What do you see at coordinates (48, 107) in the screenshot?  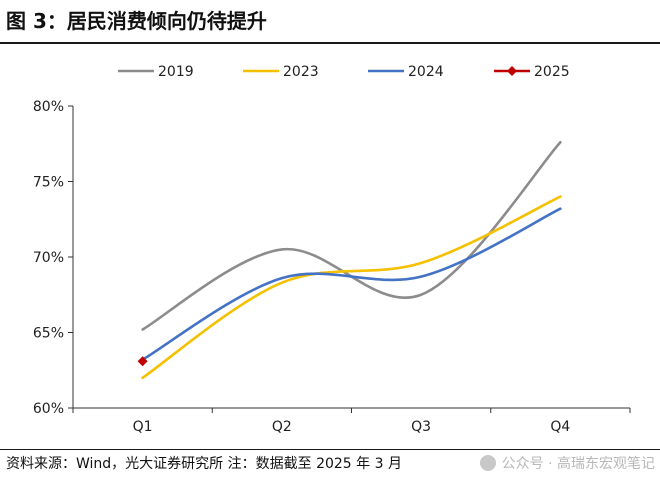 I see `y-tick-label: 80%` at bounding box center [48, 107].